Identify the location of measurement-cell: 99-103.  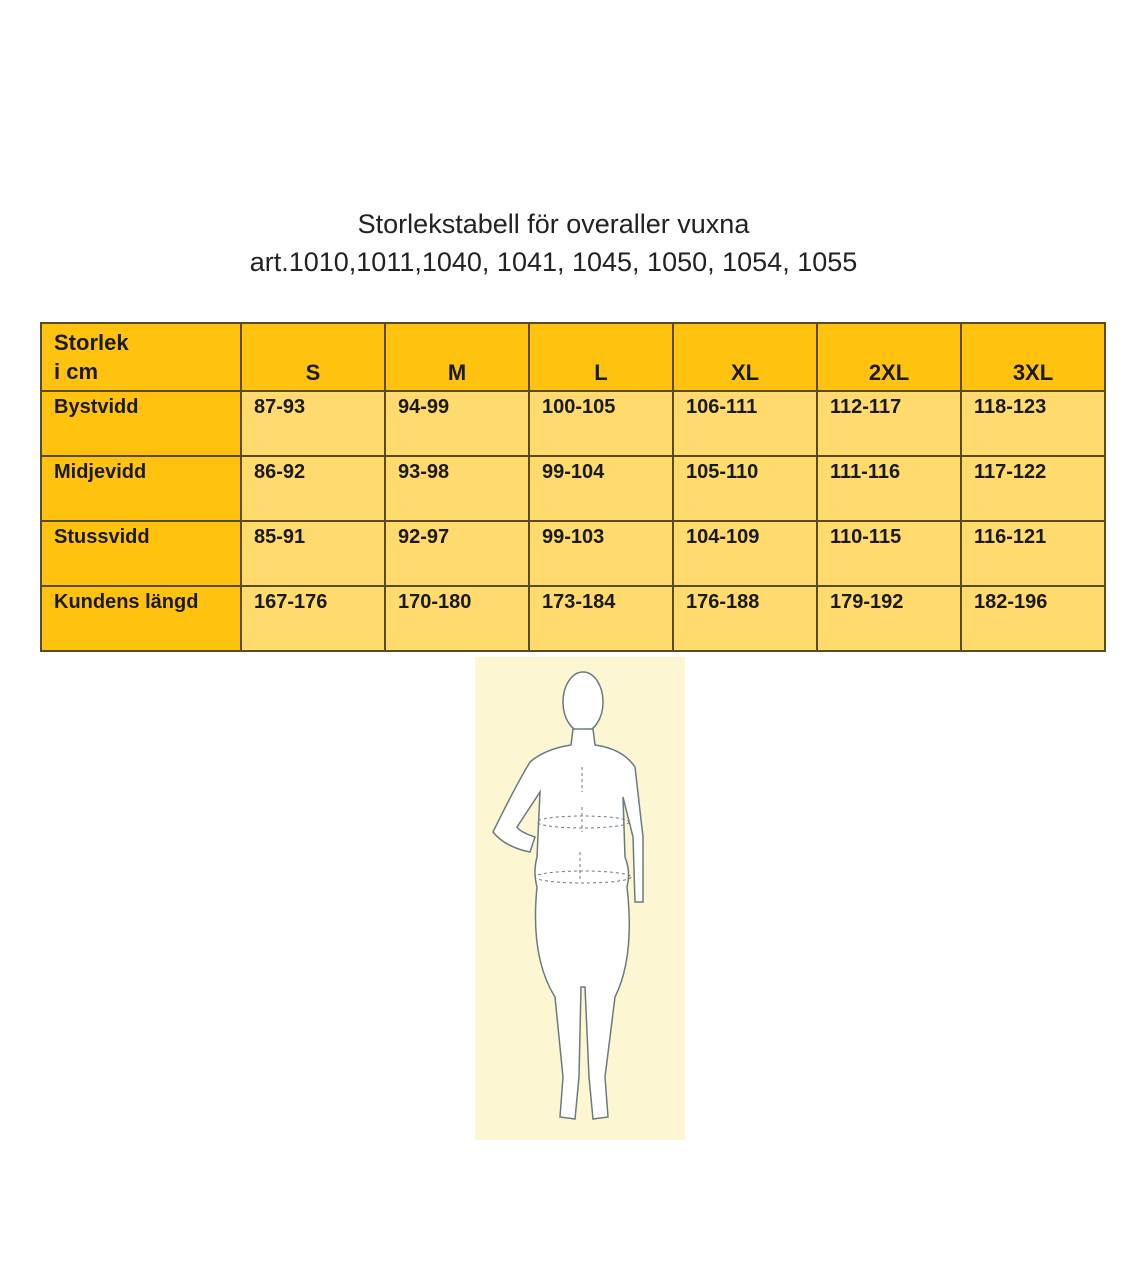
(601, 553).